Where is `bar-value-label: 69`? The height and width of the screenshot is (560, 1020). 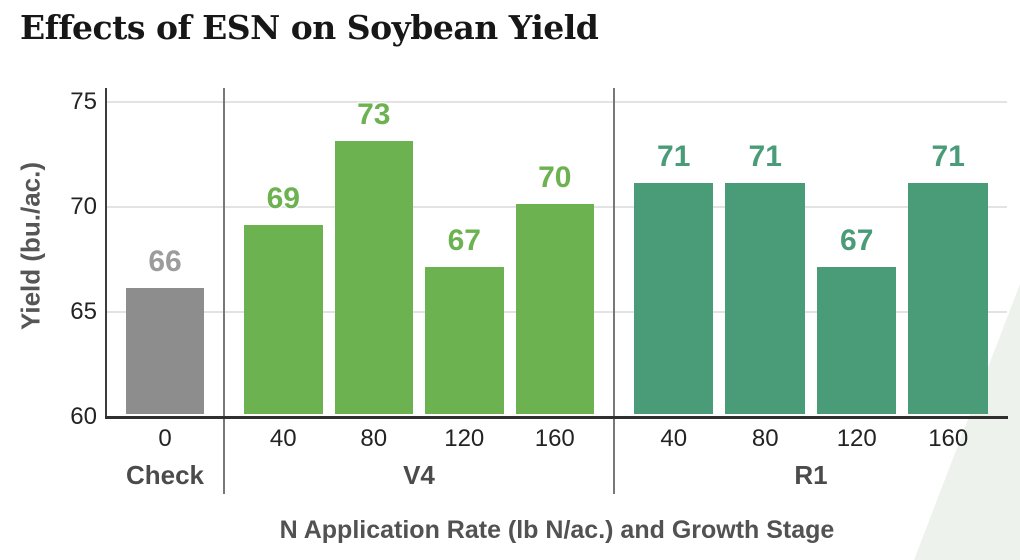
bar-value-label: 69 is located at coordinates (283, 199).